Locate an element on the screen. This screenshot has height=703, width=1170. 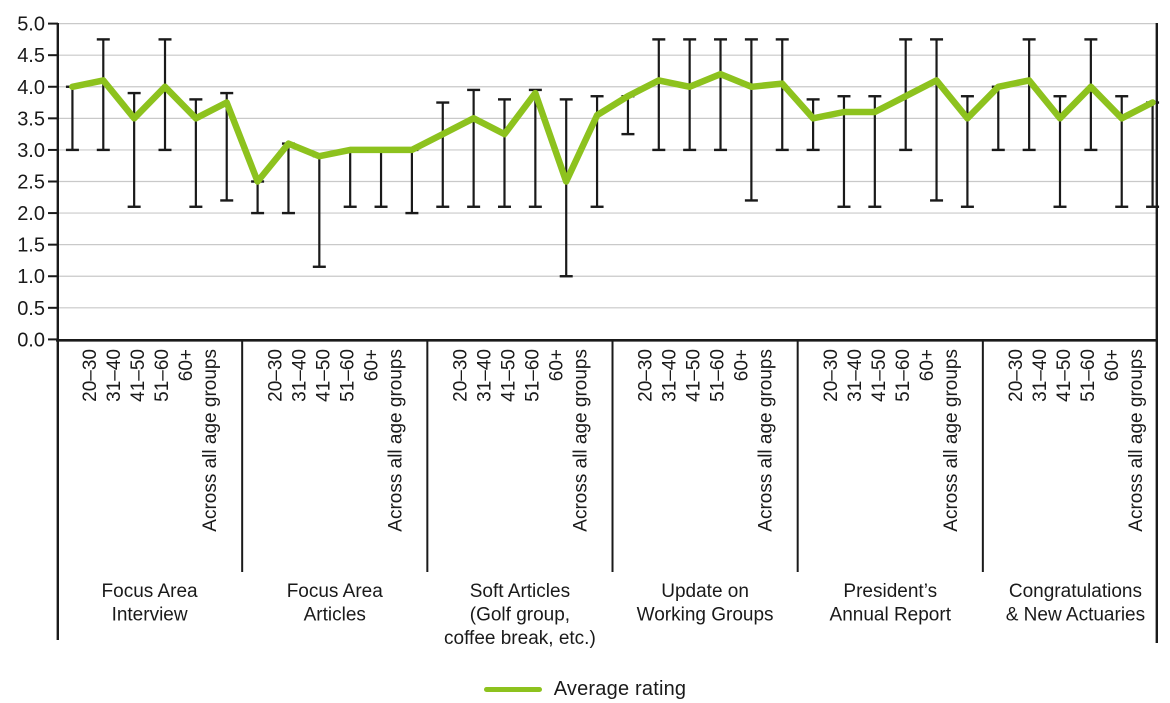
category-group-label: Articles is located at coordinates (335, 615).